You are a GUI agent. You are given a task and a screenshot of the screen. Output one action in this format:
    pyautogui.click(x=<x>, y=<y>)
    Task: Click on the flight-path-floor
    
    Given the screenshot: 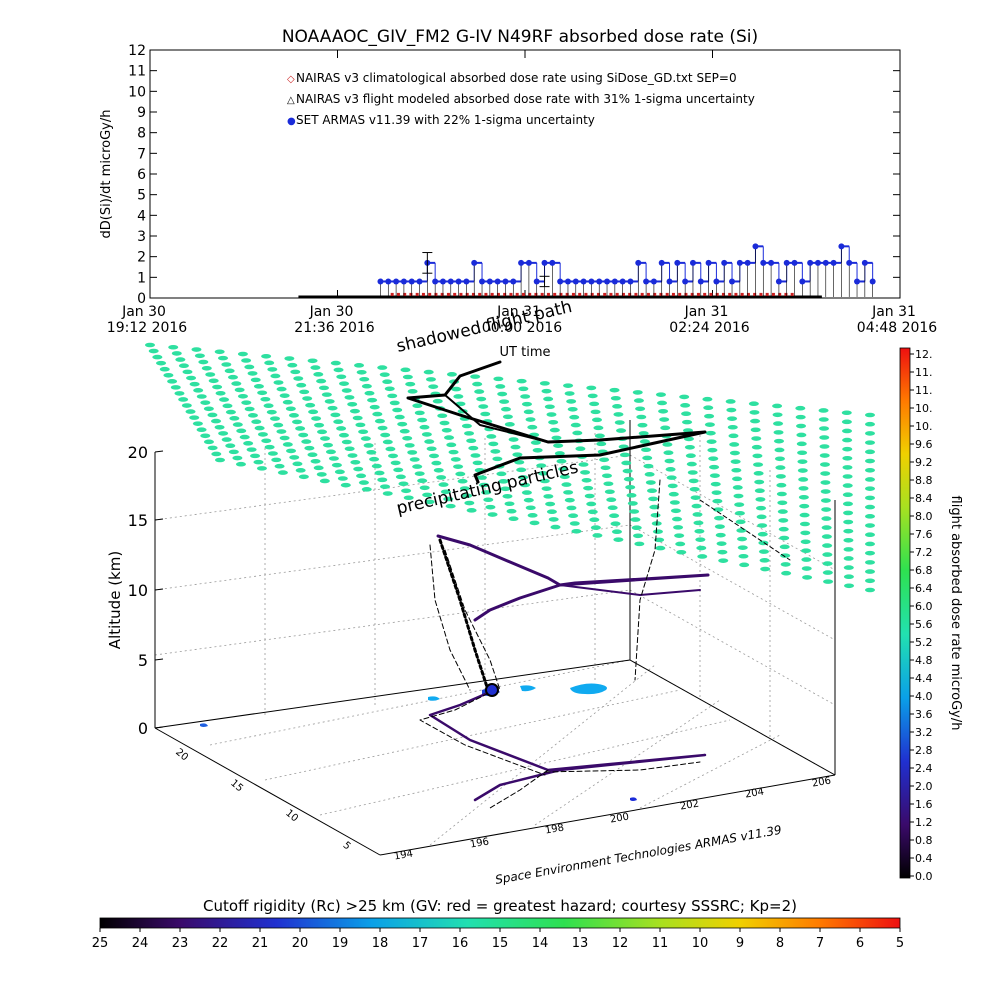 What is the action you would take?
    pyautogui.click(x=567, y=746)
    